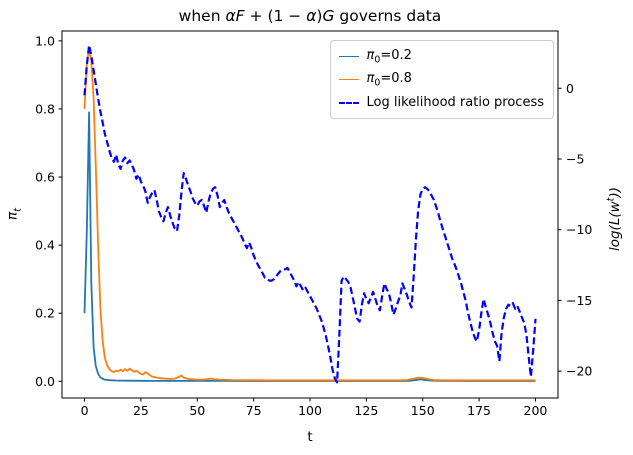 This screenshot has width=633, height=455. I want to click on x-tick-label: 75, so click(254, 410).